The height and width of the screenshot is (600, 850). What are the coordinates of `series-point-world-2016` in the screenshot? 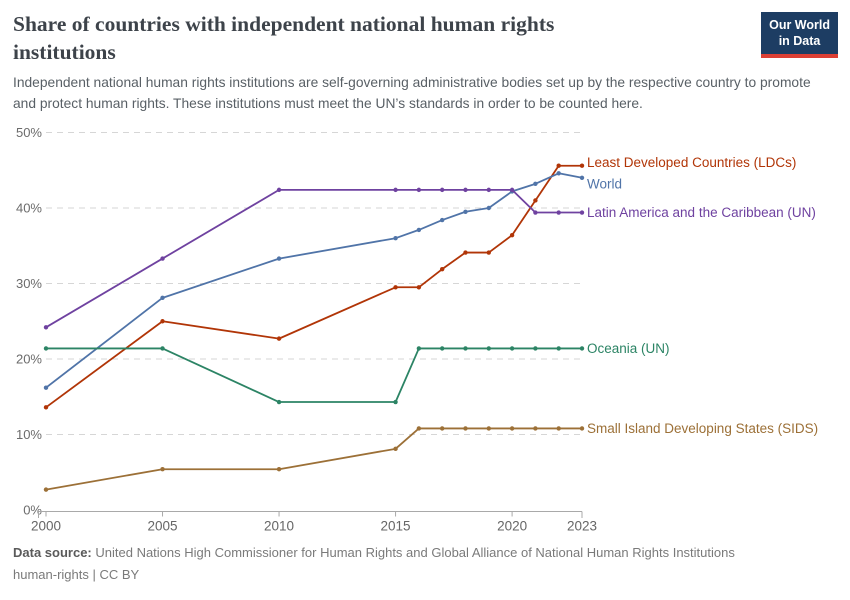 It's located at (419, 230).